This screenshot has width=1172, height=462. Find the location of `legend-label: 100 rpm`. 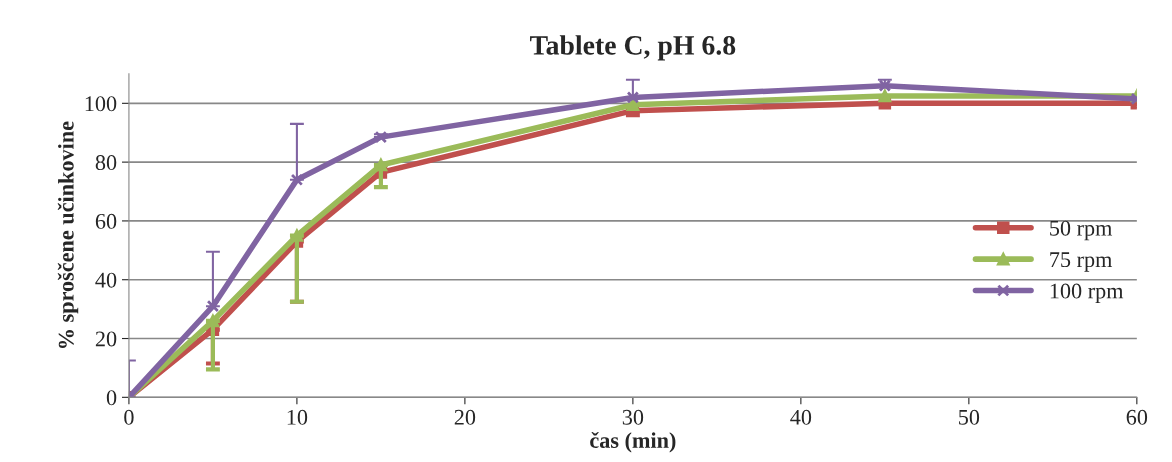

legend-label: 100 rpm is located at coordinates (1087, 293).